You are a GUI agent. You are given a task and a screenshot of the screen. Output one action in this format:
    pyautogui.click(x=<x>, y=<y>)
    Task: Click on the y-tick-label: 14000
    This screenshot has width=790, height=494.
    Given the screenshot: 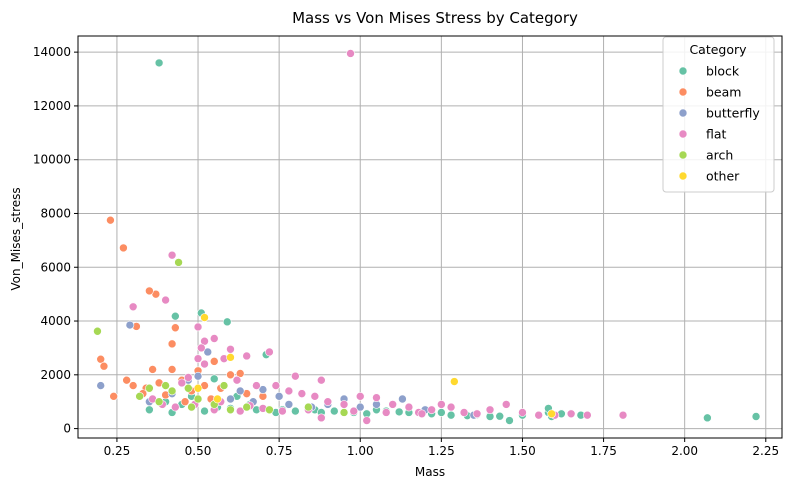 What is the action you would take?
    pyautogui.click(x=52, y=52)
    